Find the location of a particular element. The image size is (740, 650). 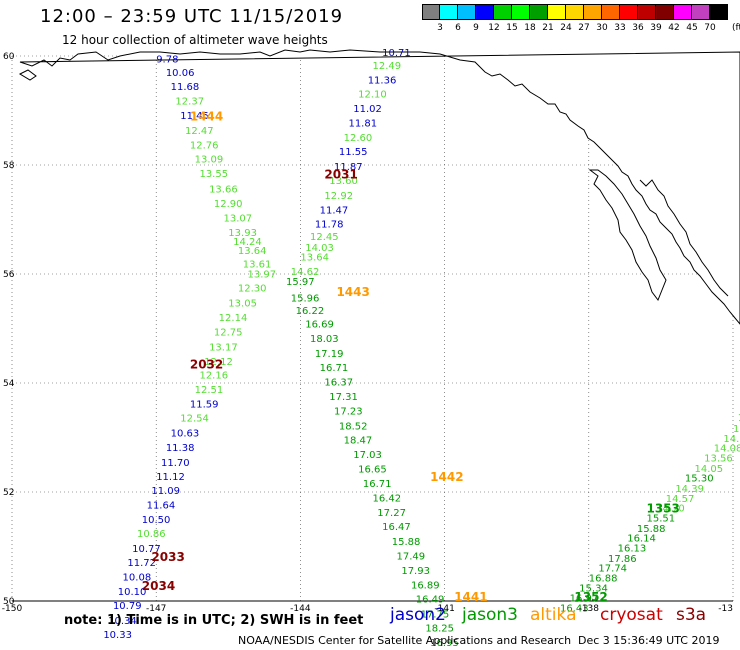

scale-label: 27 is located at coordinates (584, 28).